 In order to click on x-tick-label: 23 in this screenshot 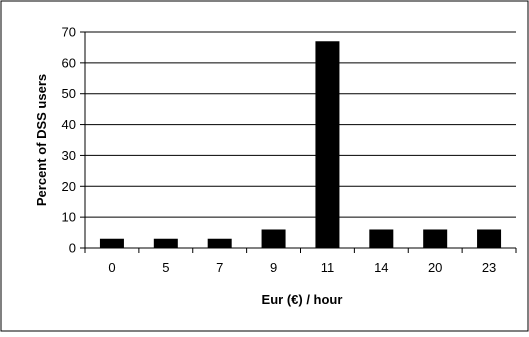, I will do `click(489, 267)`.